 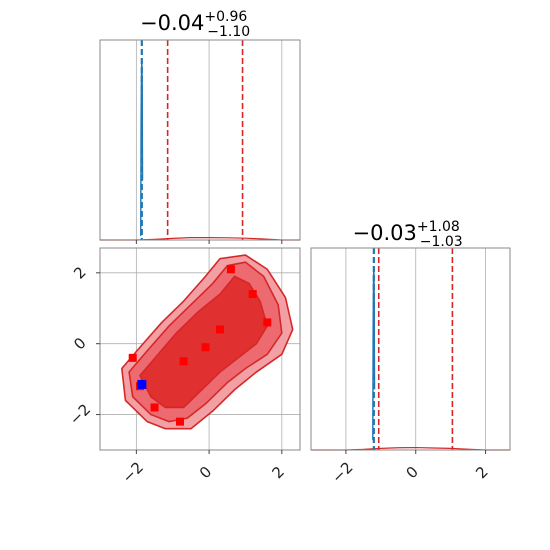 What do you see at coordinates (200, 140) in the screenshot?
I see `hist1-frame` at bounding box center [200, 140].